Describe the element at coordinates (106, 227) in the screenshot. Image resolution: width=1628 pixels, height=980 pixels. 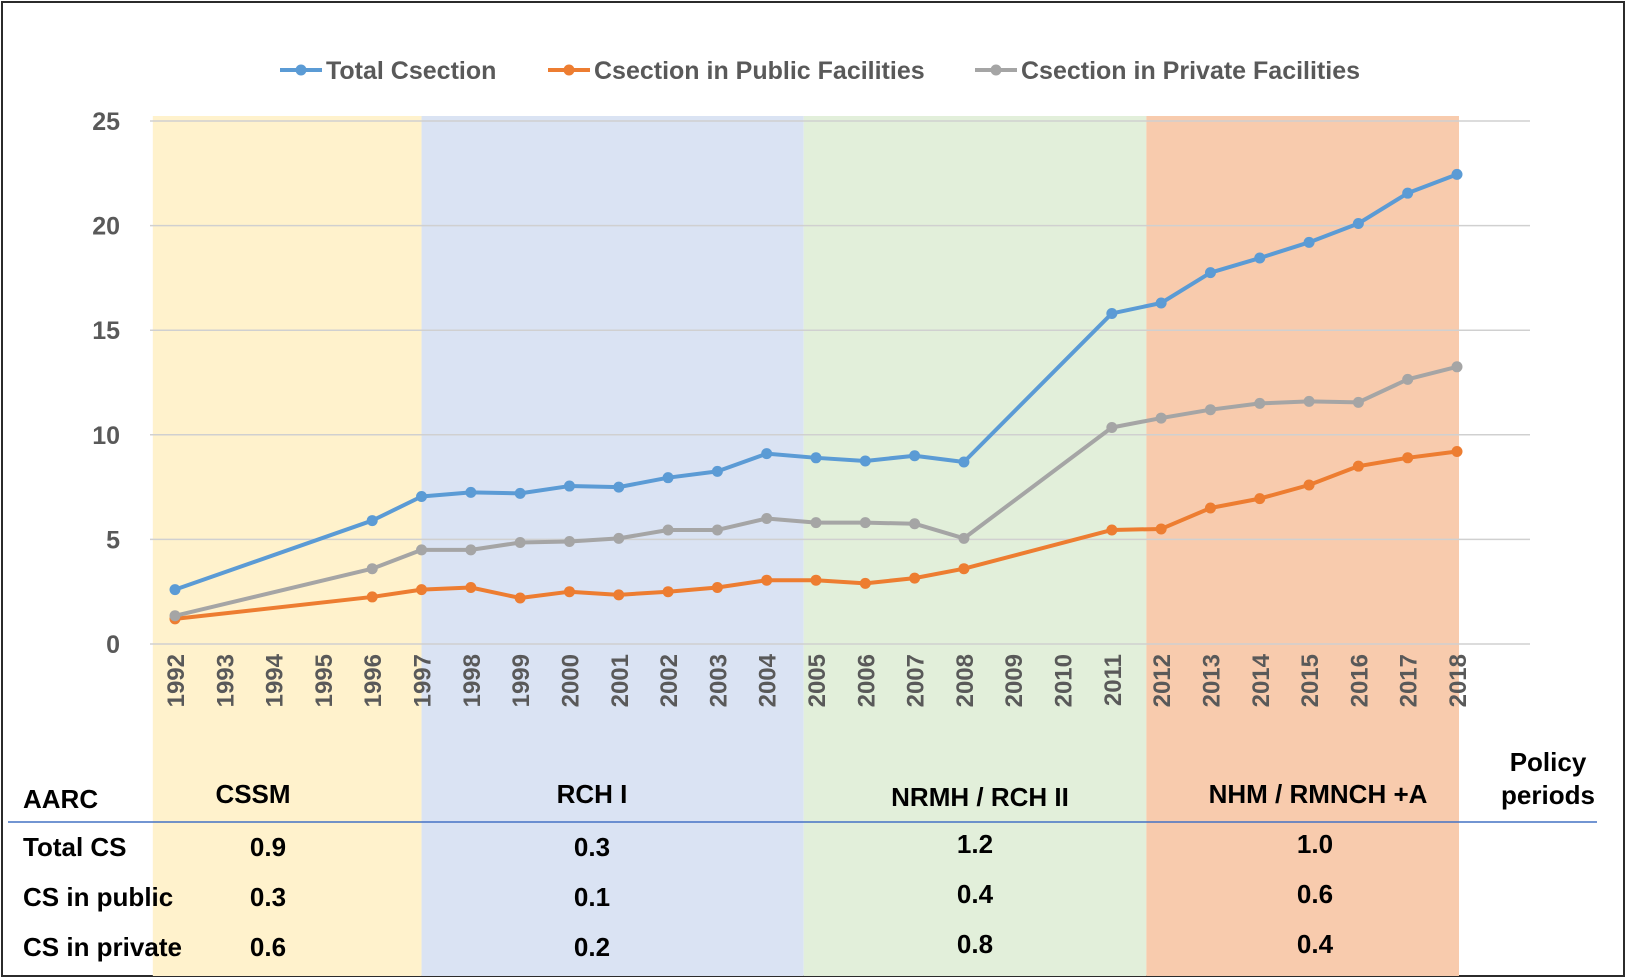
I see `y-tick-label: 20` at that location.